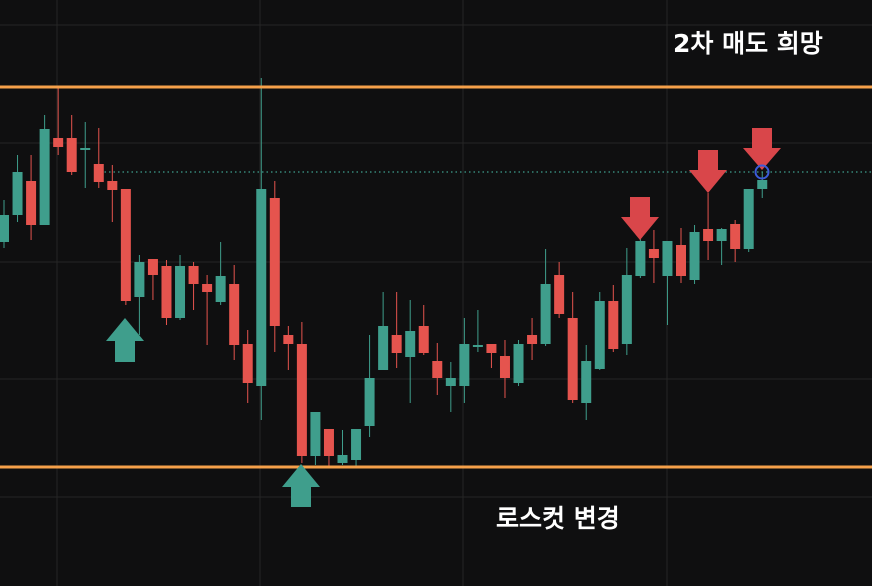  Describe the element at coordinates (748, 43) in the screenshot. I see `annotation: 2차 매도 희망` at that location.